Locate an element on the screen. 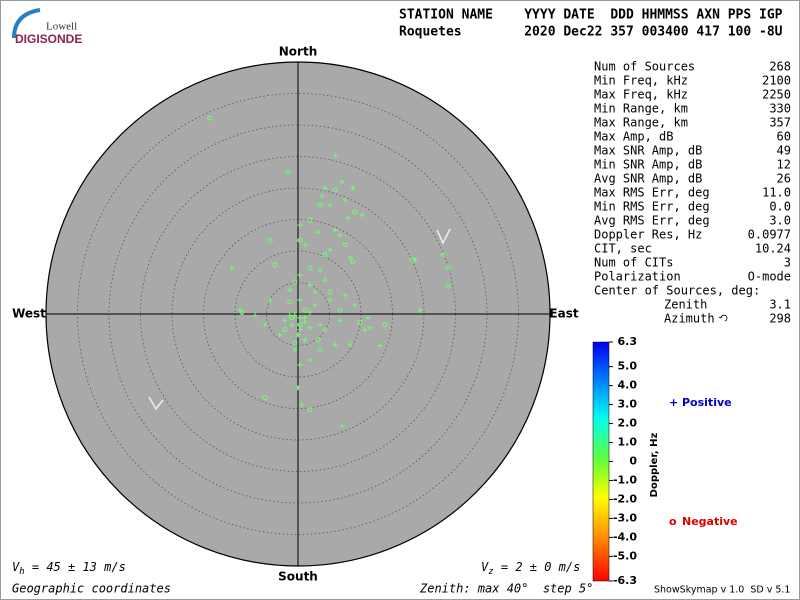 This screenshot has width=800, height=600. colorbar-tick-label: -4.0 is located at coordinates (625, 536).